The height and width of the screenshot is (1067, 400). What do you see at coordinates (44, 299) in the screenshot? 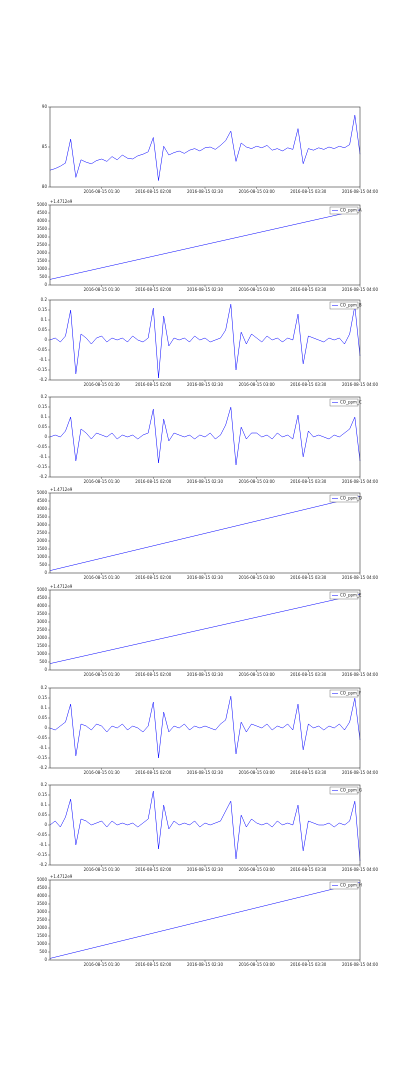
I see `y-tick-label: 0.2` at bounding box center [44, 299].